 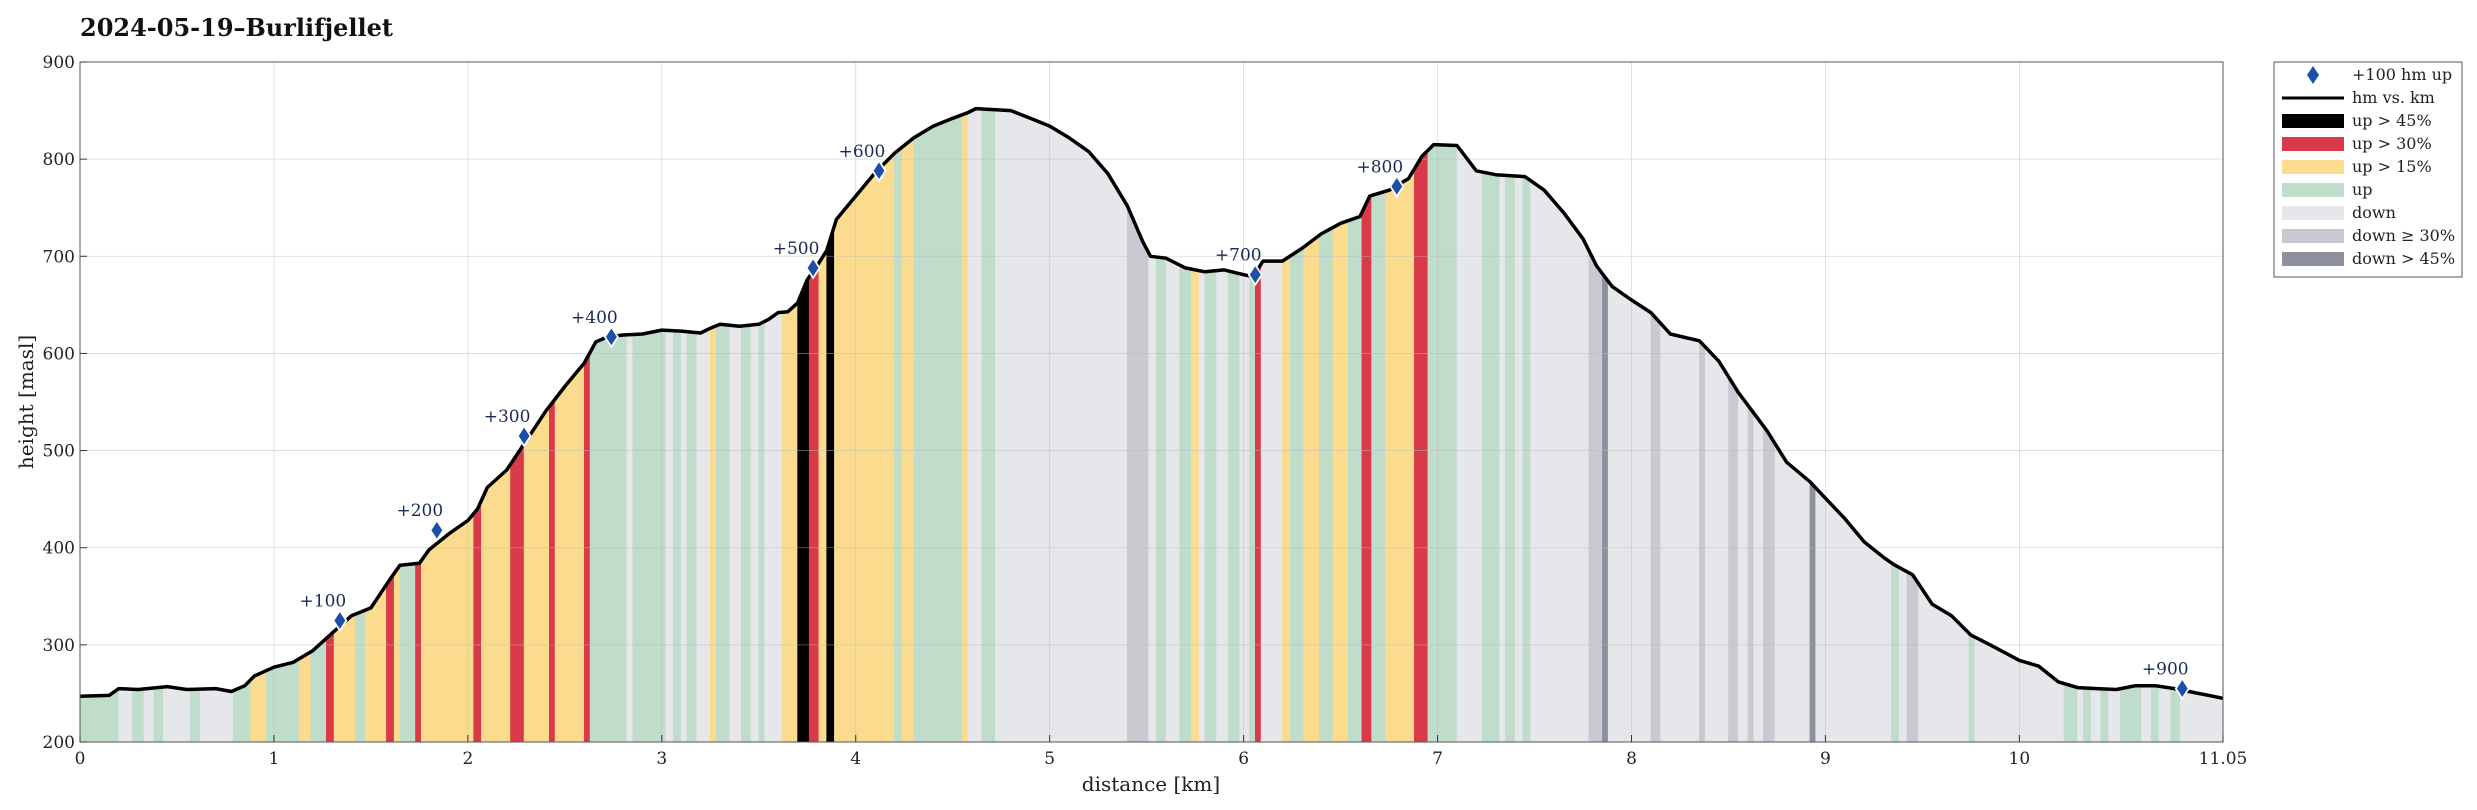 What do you see at coordinates (2223, 759) in the screenshot?
I see `x-tick-label-11: 11.05` at bounding box center [2223, 759].